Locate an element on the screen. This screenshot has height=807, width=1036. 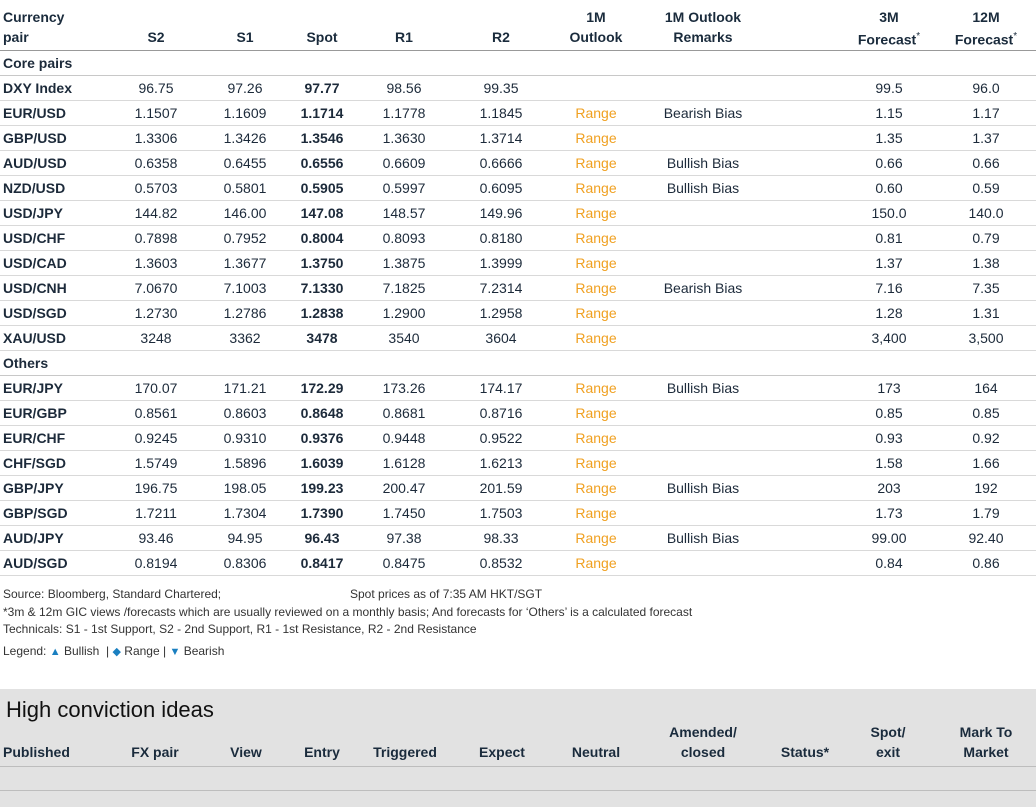
cell-f3: 1.28 is located at coordinates (889, 313).